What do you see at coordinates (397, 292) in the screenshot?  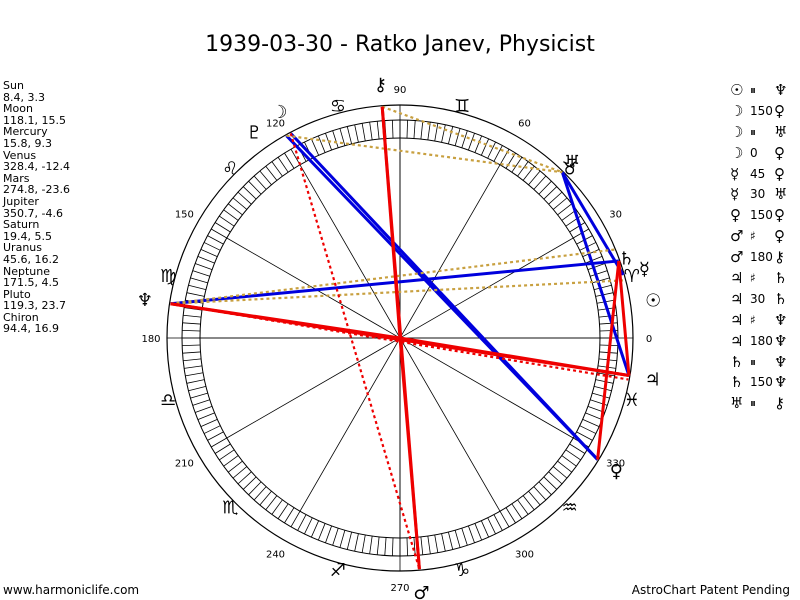 I see `aspect-line-gold` at bounding box center [397, 292].